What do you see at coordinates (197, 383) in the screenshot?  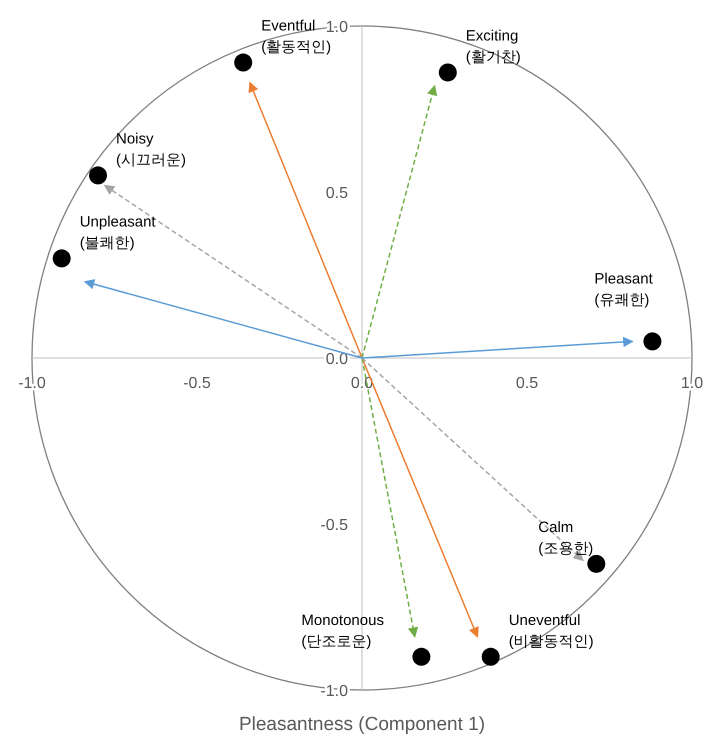 I see `x-tick-label: -0.5` at bounding box center [197, 383].